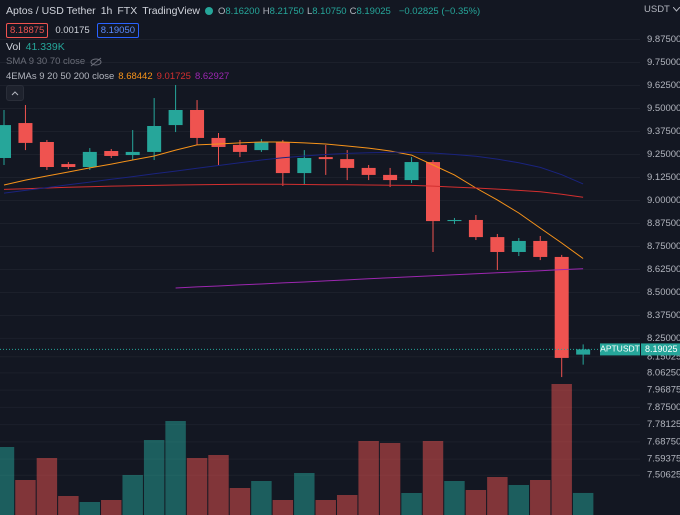  What do you see at coordinates (439, 11) in the screenshot?
I see `change: −0.02825 (−0.35%)` at bounding box center [439, 11].